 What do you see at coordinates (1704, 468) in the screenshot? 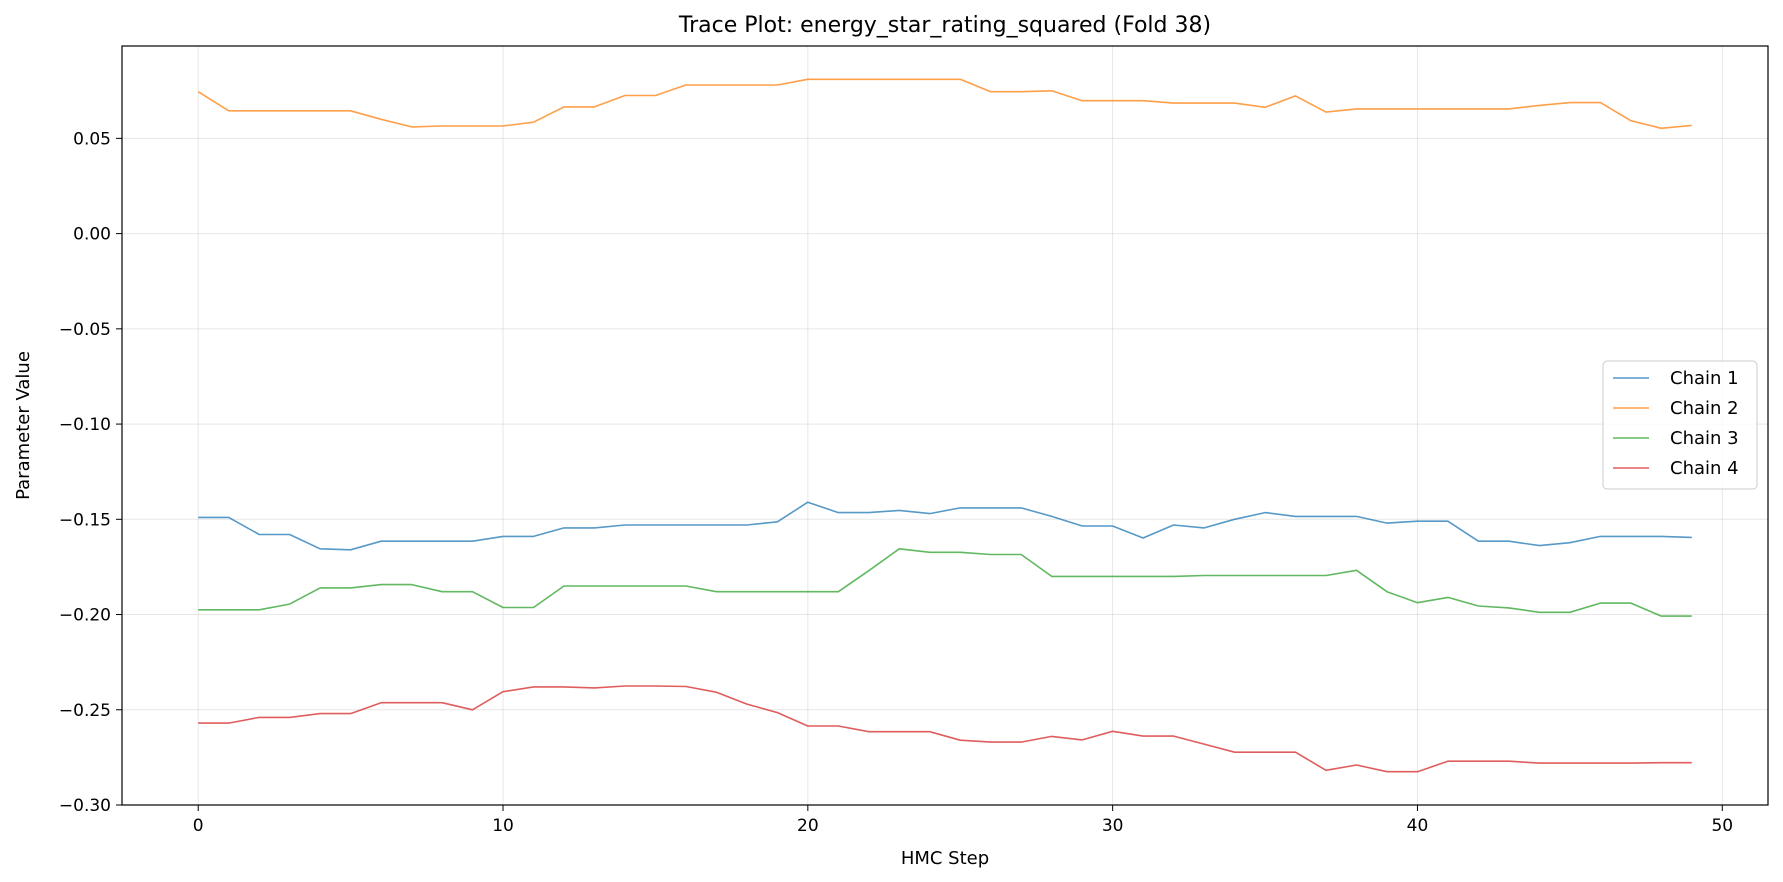
I see `legend-label-chain-4: Chain 4` at bounding box center [1704, 468].